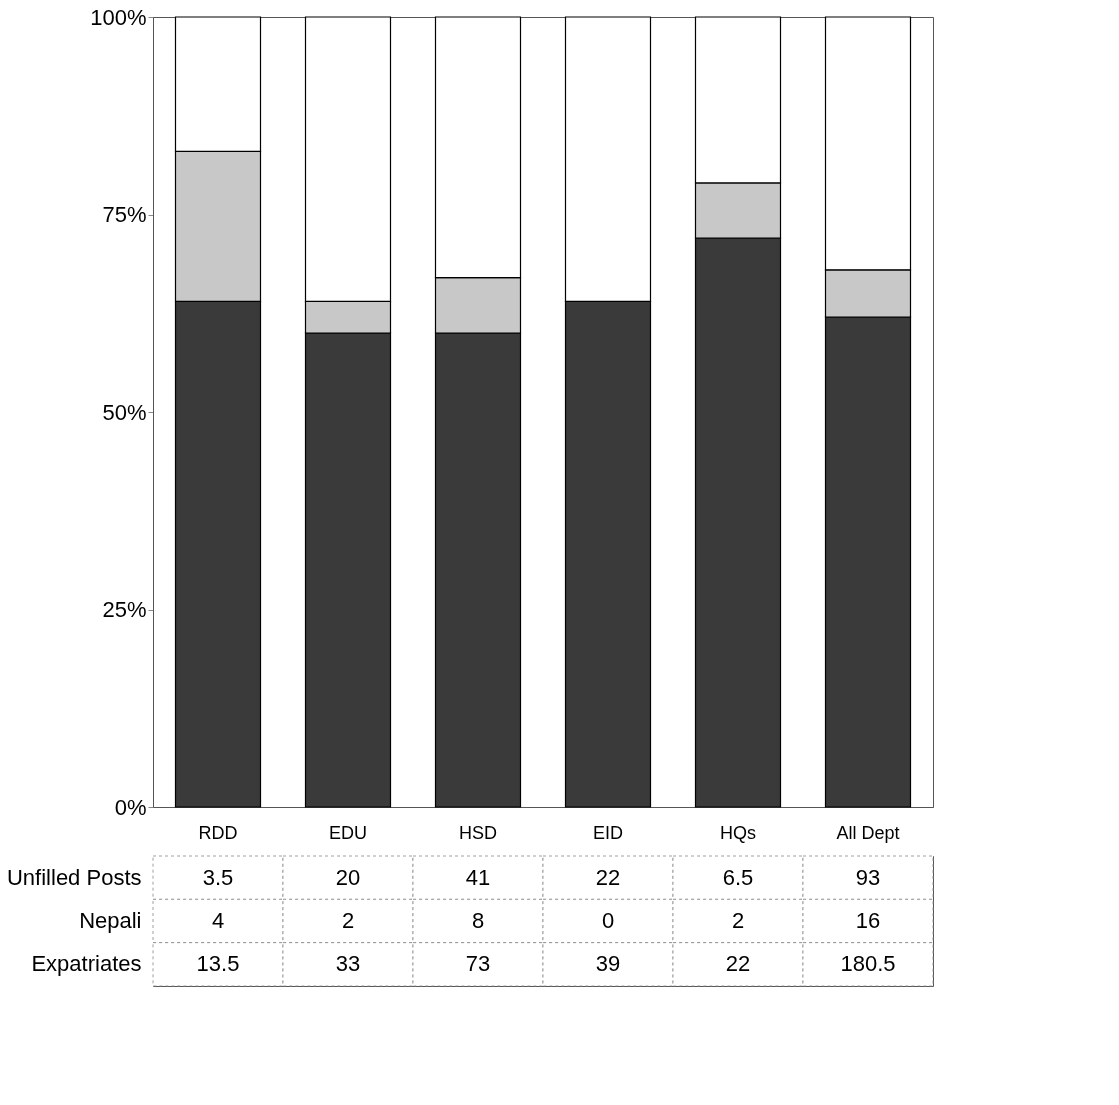 The width and height of the screenshot is (1119, 1105). I want to click on x-tick-label: EID, so click(608, 832).